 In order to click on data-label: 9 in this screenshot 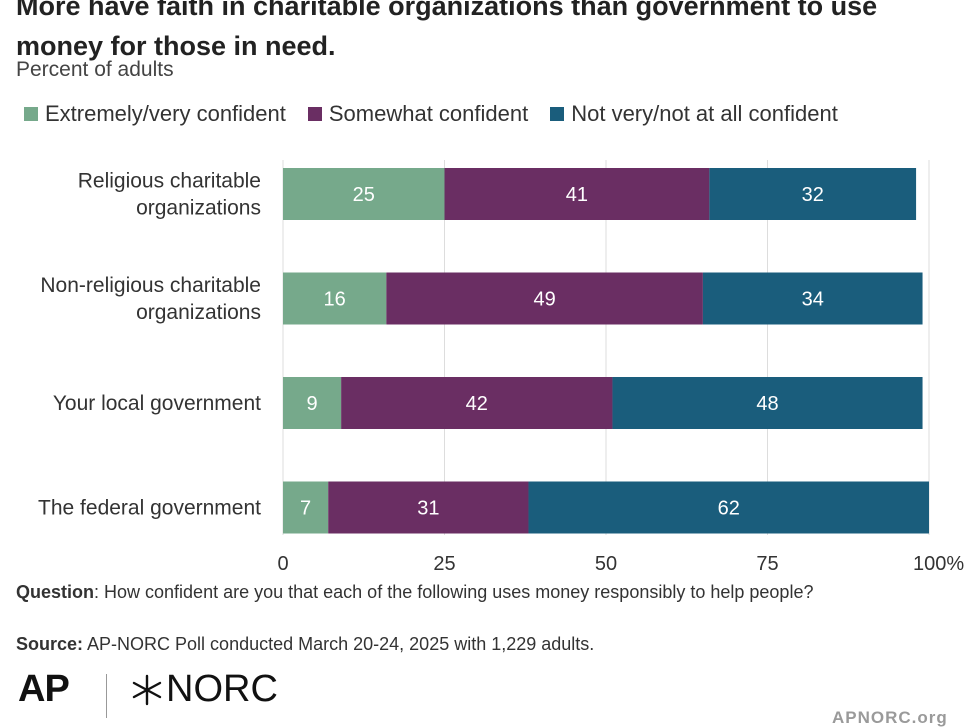, I will do `click(312, 404)`.